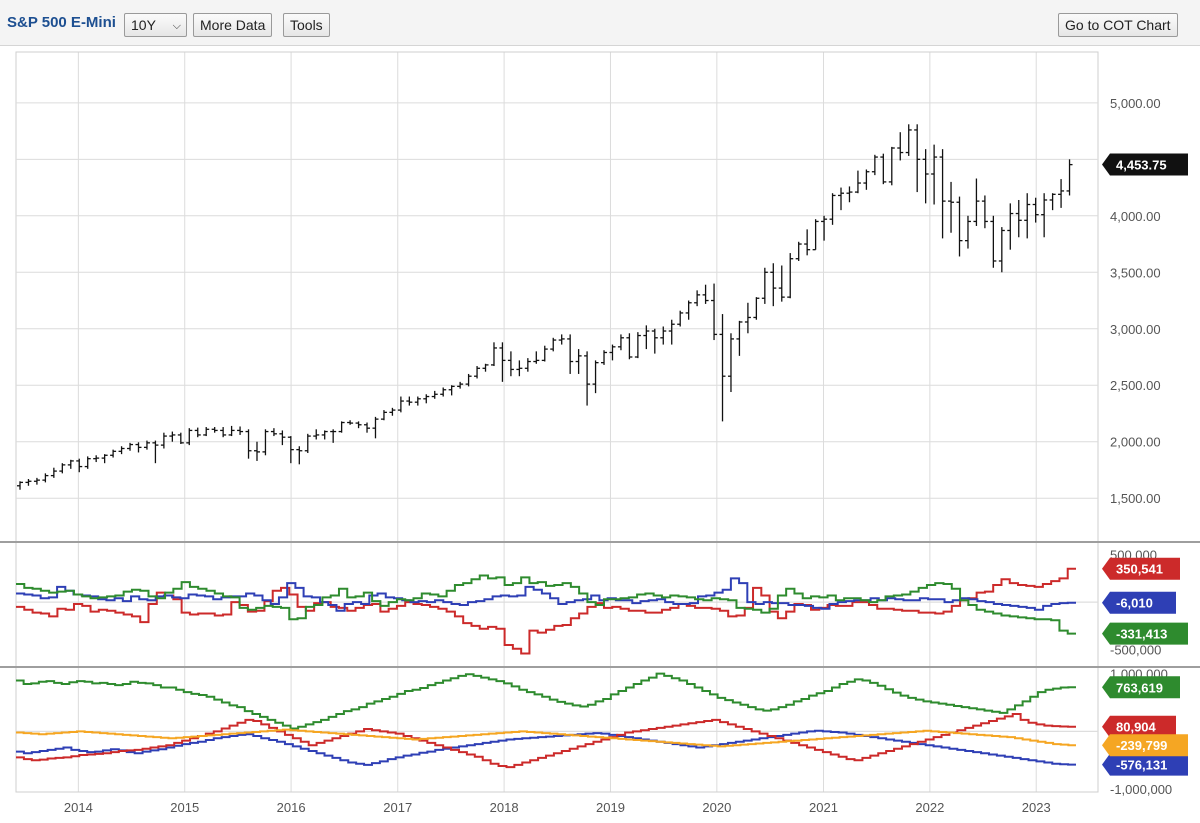  Describe the element at coordinates (1135, 650) in the screenshot. I see `y-tick-label: -500,000` at that location.